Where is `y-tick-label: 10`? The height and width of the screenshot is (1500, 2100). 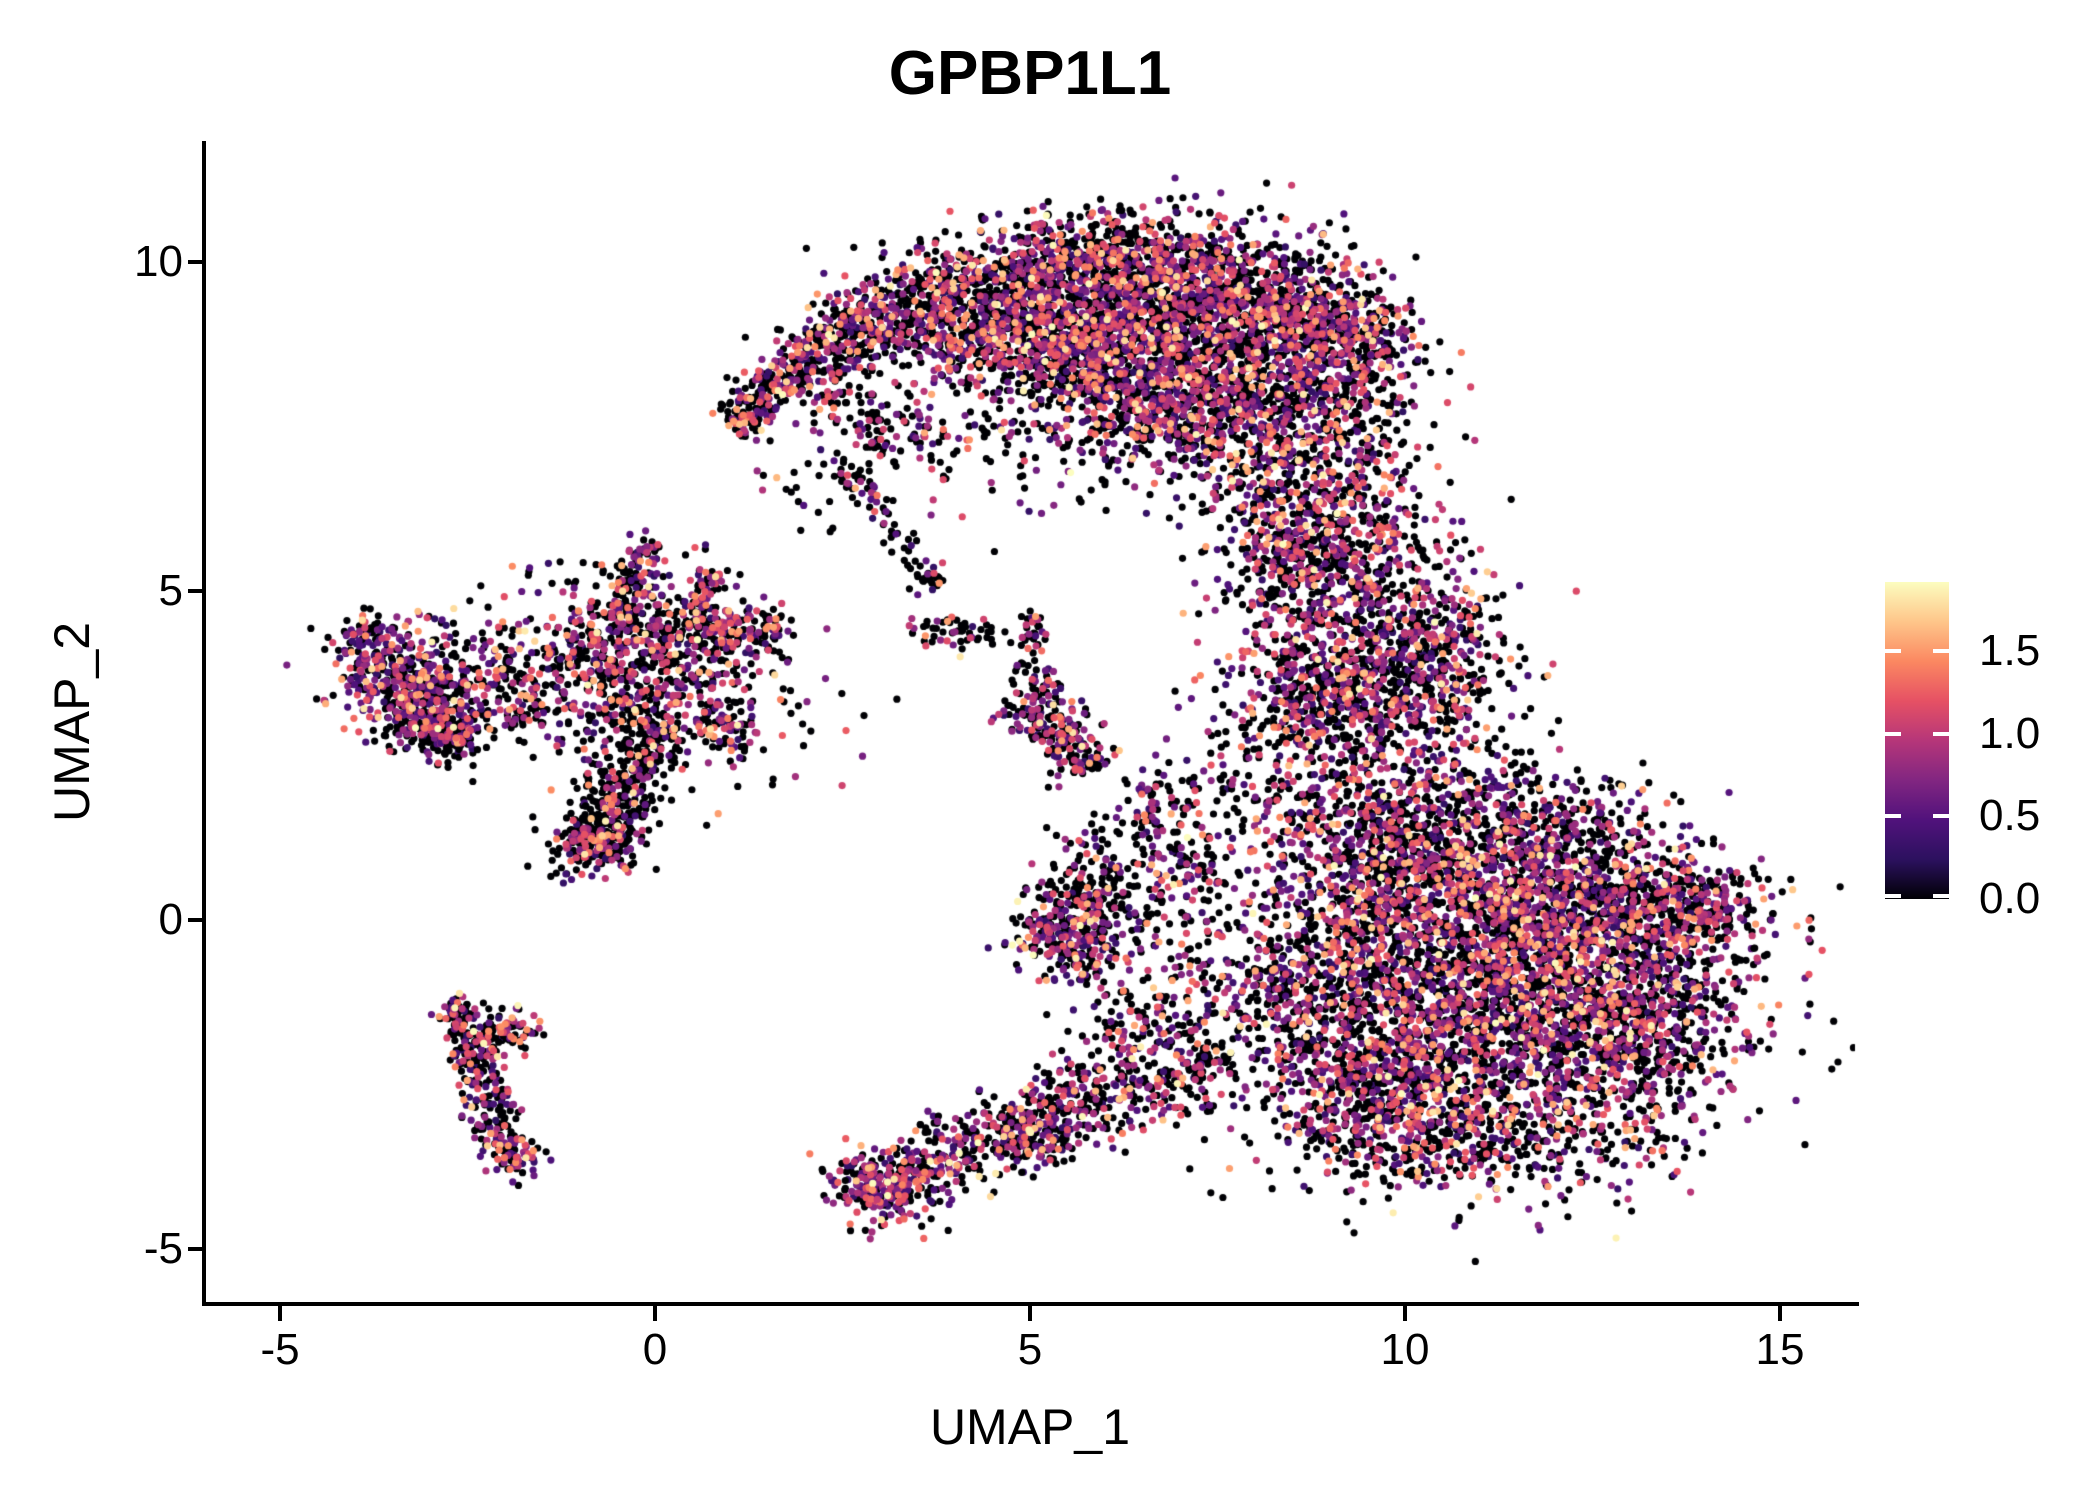 y-tick-label: 10 is located at coordinates (158, 261).